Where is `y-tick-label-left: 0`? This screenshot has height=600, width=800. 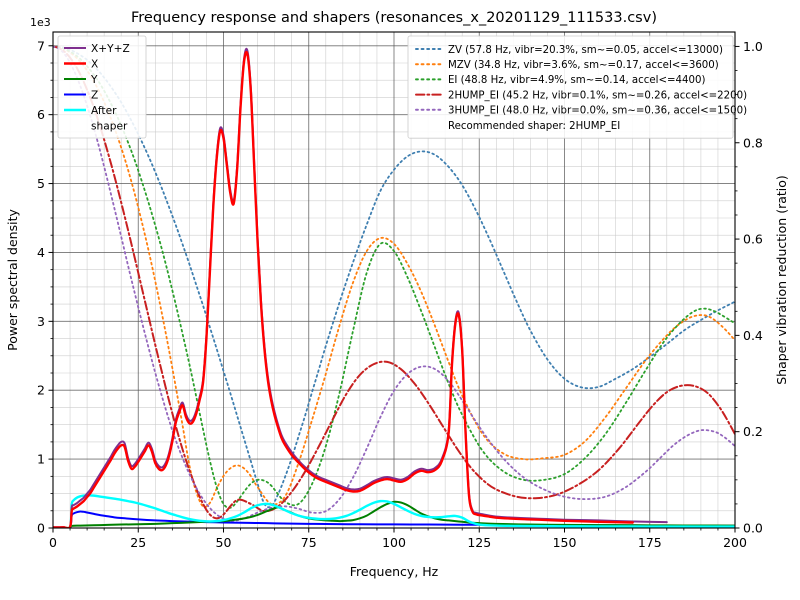
y-tick-label-left: 0 is located at coordinates (41, 528).